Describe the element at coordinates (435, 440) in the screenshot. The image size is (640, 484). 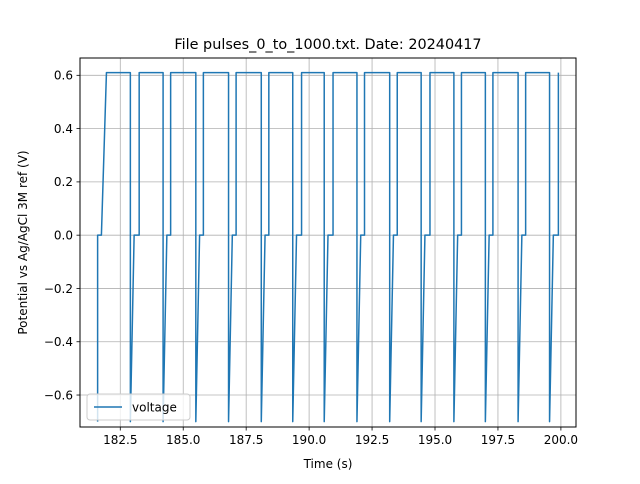
I see `x-tick-label: 195.0` at that location.